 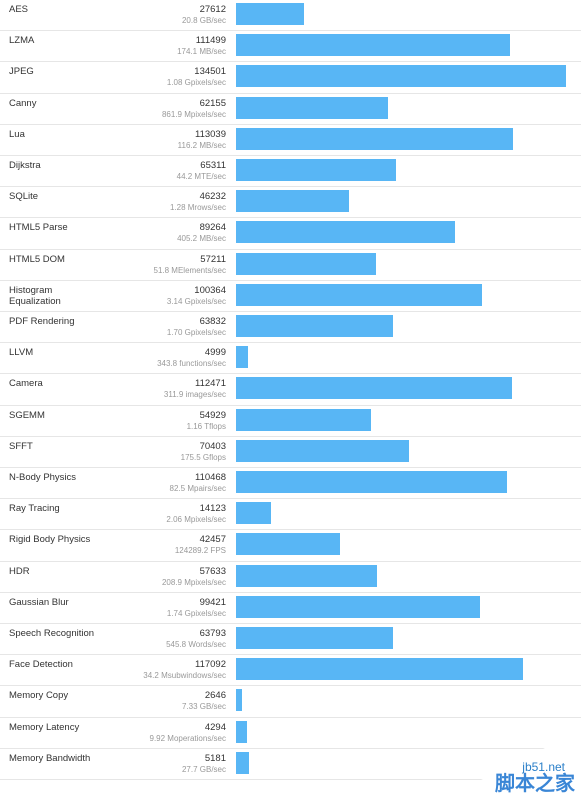 What do you see at coordinates (21, 446) in the screenshot?
I see `row-label: SFFT` at bounding box center [21, 446].